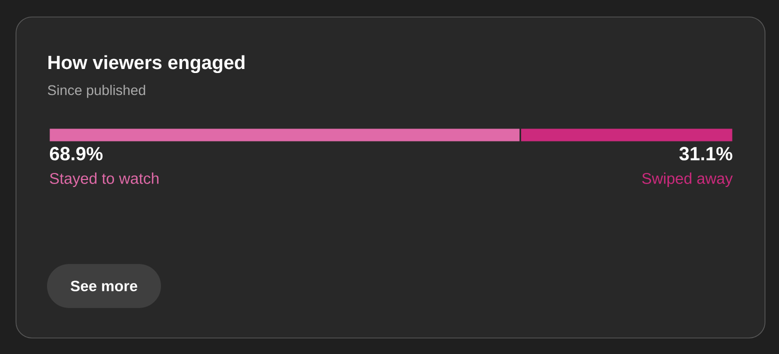 This screenshot has width=779, height=354. What do you see at coordinates (76, 153) in the screenshot?
I see `data-label: 68.9%` at bounding box center [76, 153].